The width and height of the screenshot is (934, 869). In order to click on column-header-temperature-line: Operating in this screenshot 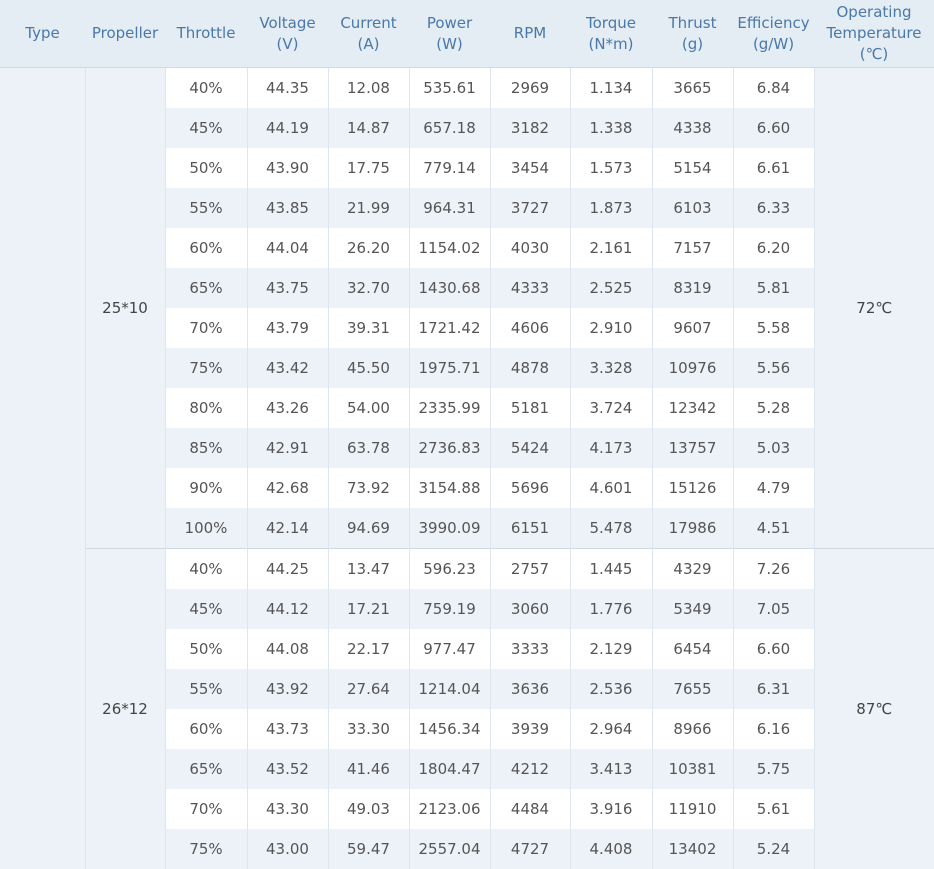, I will do `click(874, 12)`.